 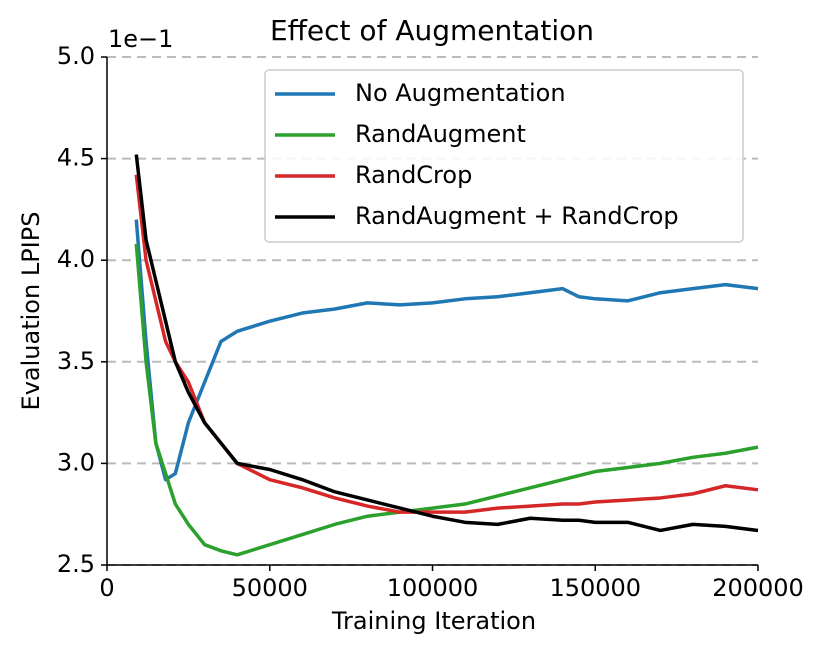 I want to click on y-tick-label: 4.0, so click(x=76, y=259).